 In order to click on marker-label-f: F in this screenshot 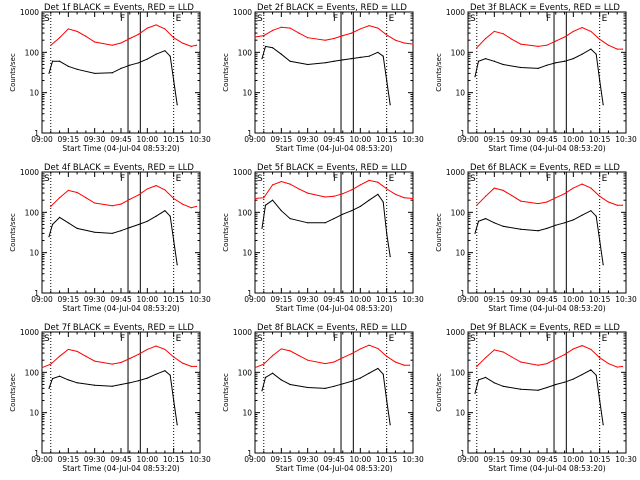, I will do `click(335, 179)`.